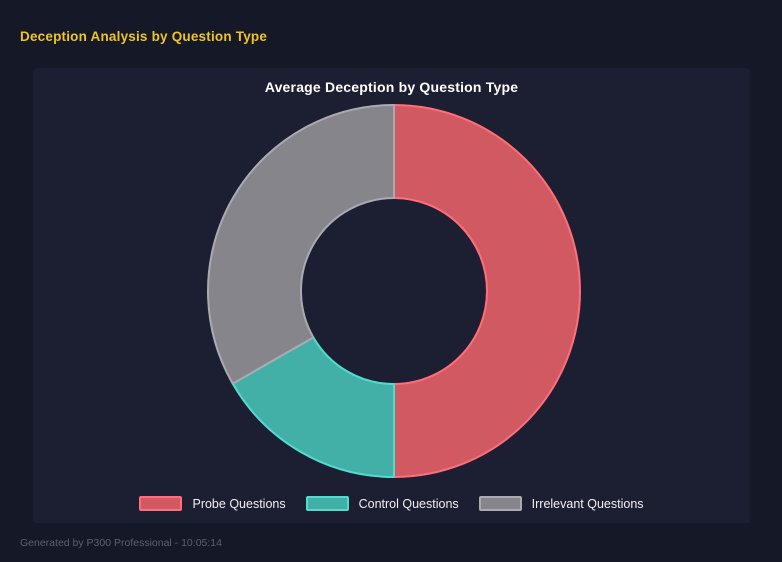 The image size is (782, 562). I want to click on chart-title: Average Deception by Question Type, so click(391, 87).